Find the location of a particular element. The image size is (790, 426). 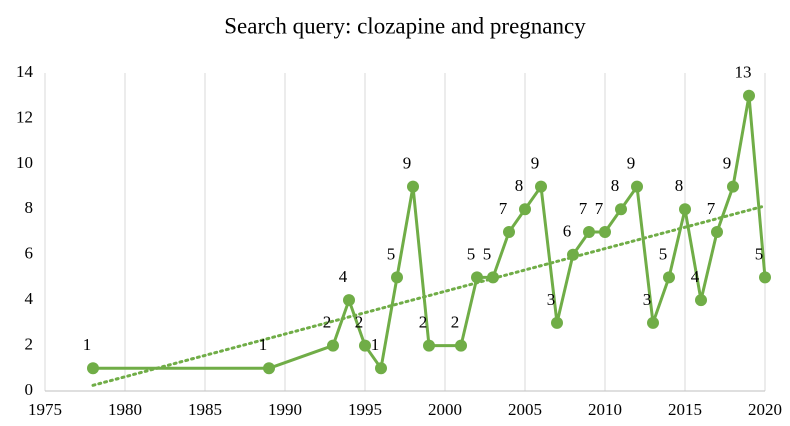

y-tick-label: 12 is located at coordinates (24, 116).